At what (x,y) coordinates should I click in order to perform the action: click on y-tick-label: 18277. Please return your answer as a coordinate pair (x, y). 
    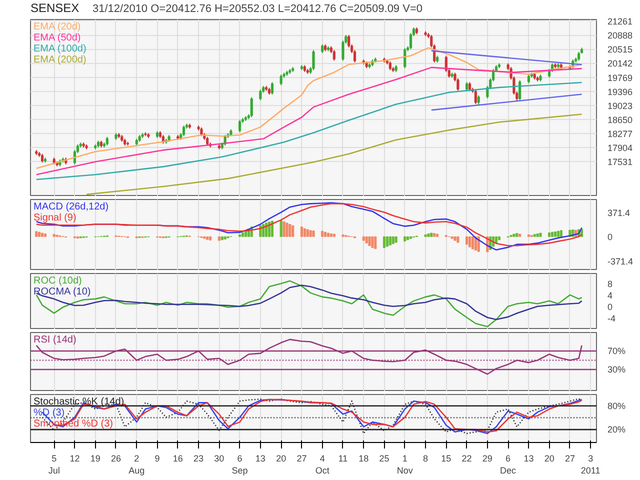
    Looking at the image, I should click on (620, 134).